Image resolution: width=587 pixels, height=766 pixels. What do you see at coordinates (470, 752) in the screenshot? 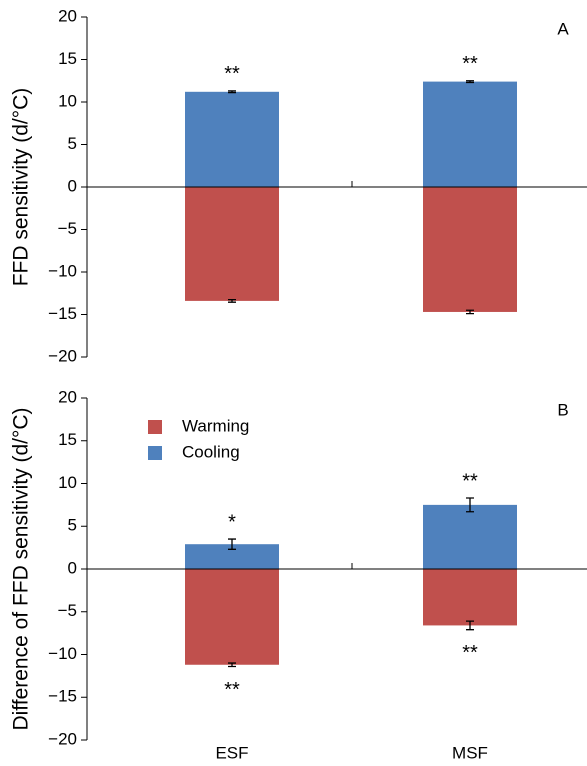
I see `x-tick-label: MSF` at bounding box center [470, 752].